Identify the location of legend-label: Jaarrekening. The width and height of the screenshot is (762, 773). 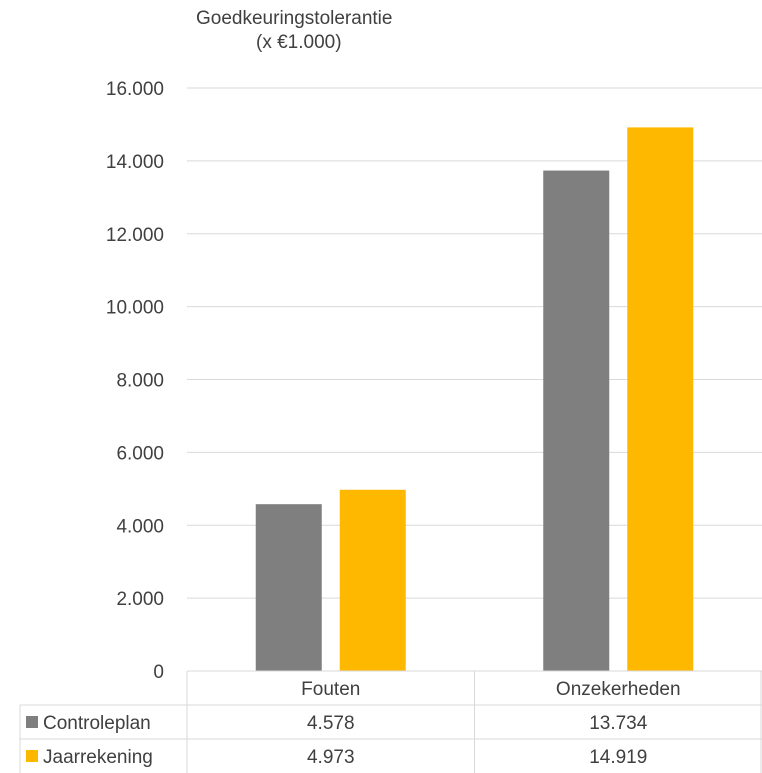
(98, 757).